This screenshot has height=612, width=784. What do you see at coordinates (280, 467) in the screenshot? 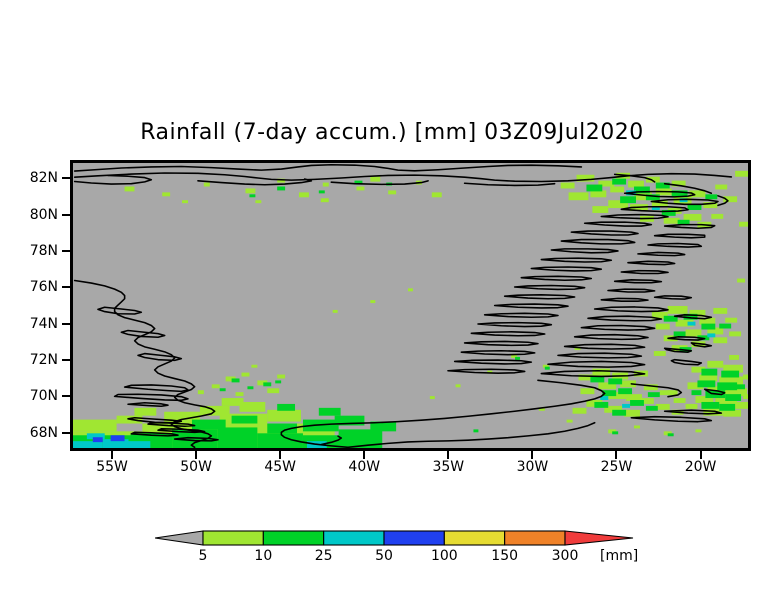
I see `x-tick-label: 45W` at bounding box center [280, 467].